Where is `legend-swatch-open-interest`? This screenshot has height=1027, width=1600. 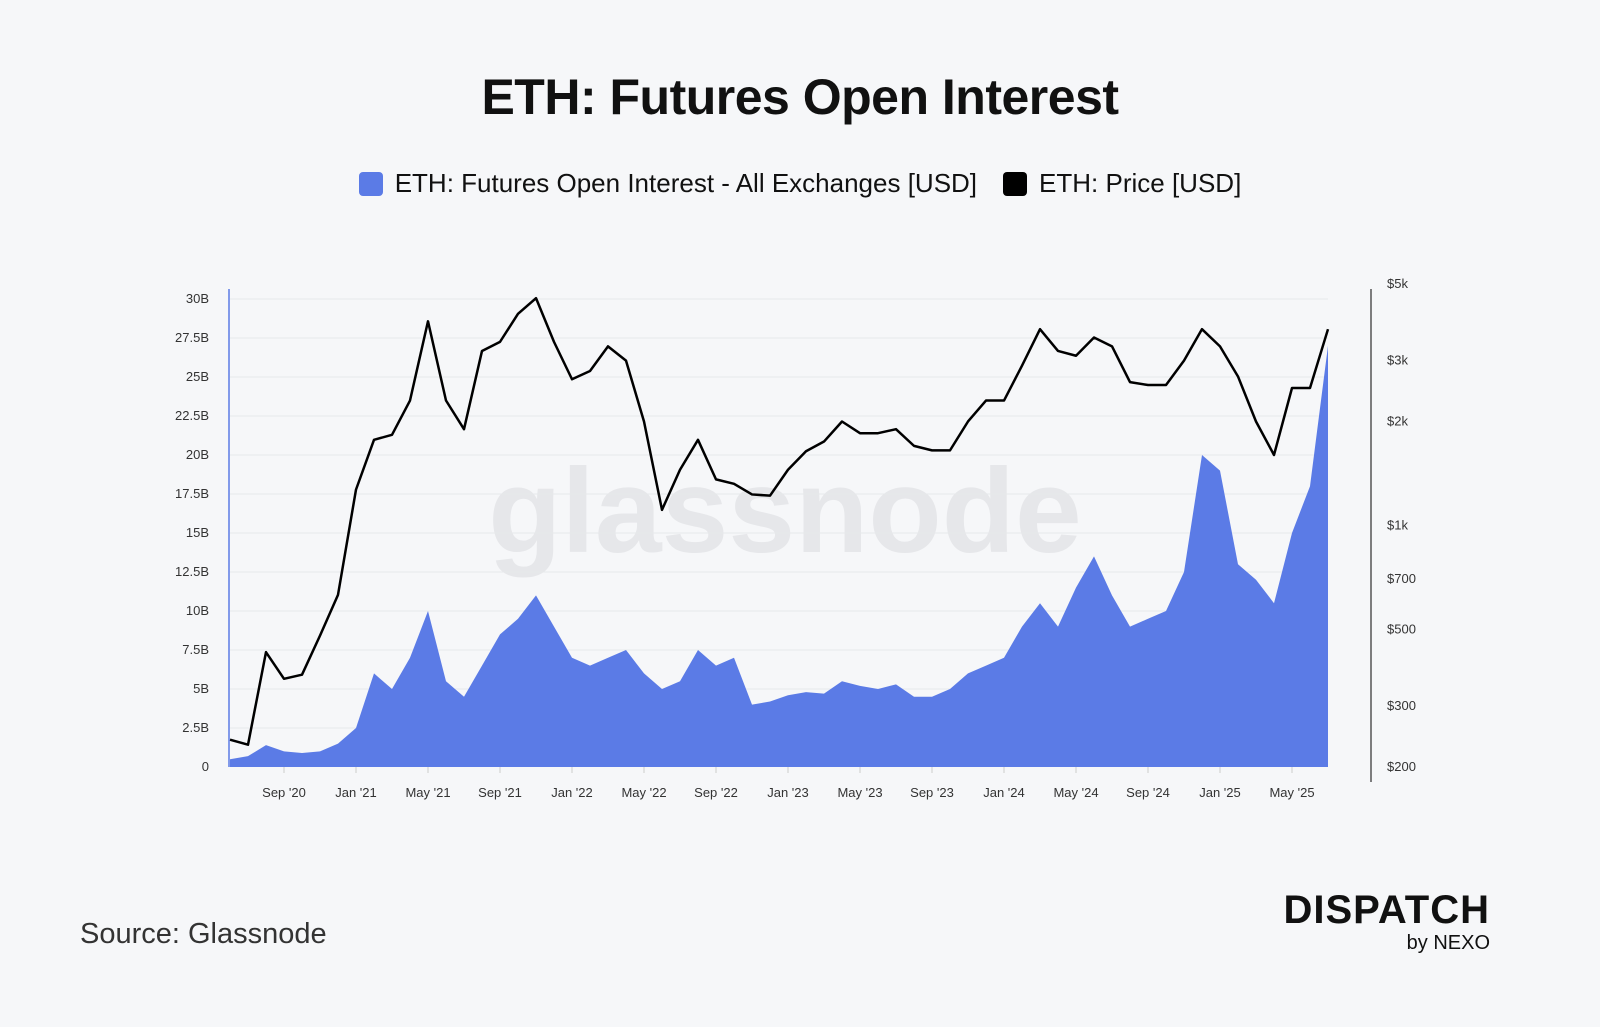 legend-swatch-open-interest is located at coordinates (370, 183).